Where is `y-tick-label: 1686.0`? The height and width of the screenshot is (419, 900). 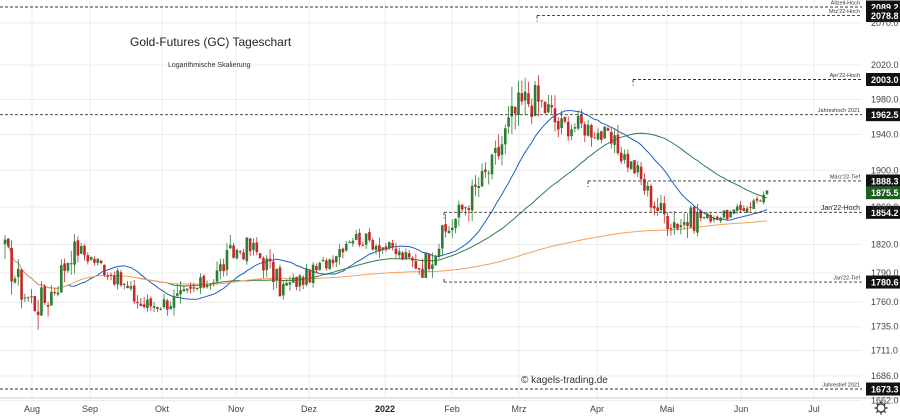
y-tick-label: 1686.0 is located at coordinates (885, 376).